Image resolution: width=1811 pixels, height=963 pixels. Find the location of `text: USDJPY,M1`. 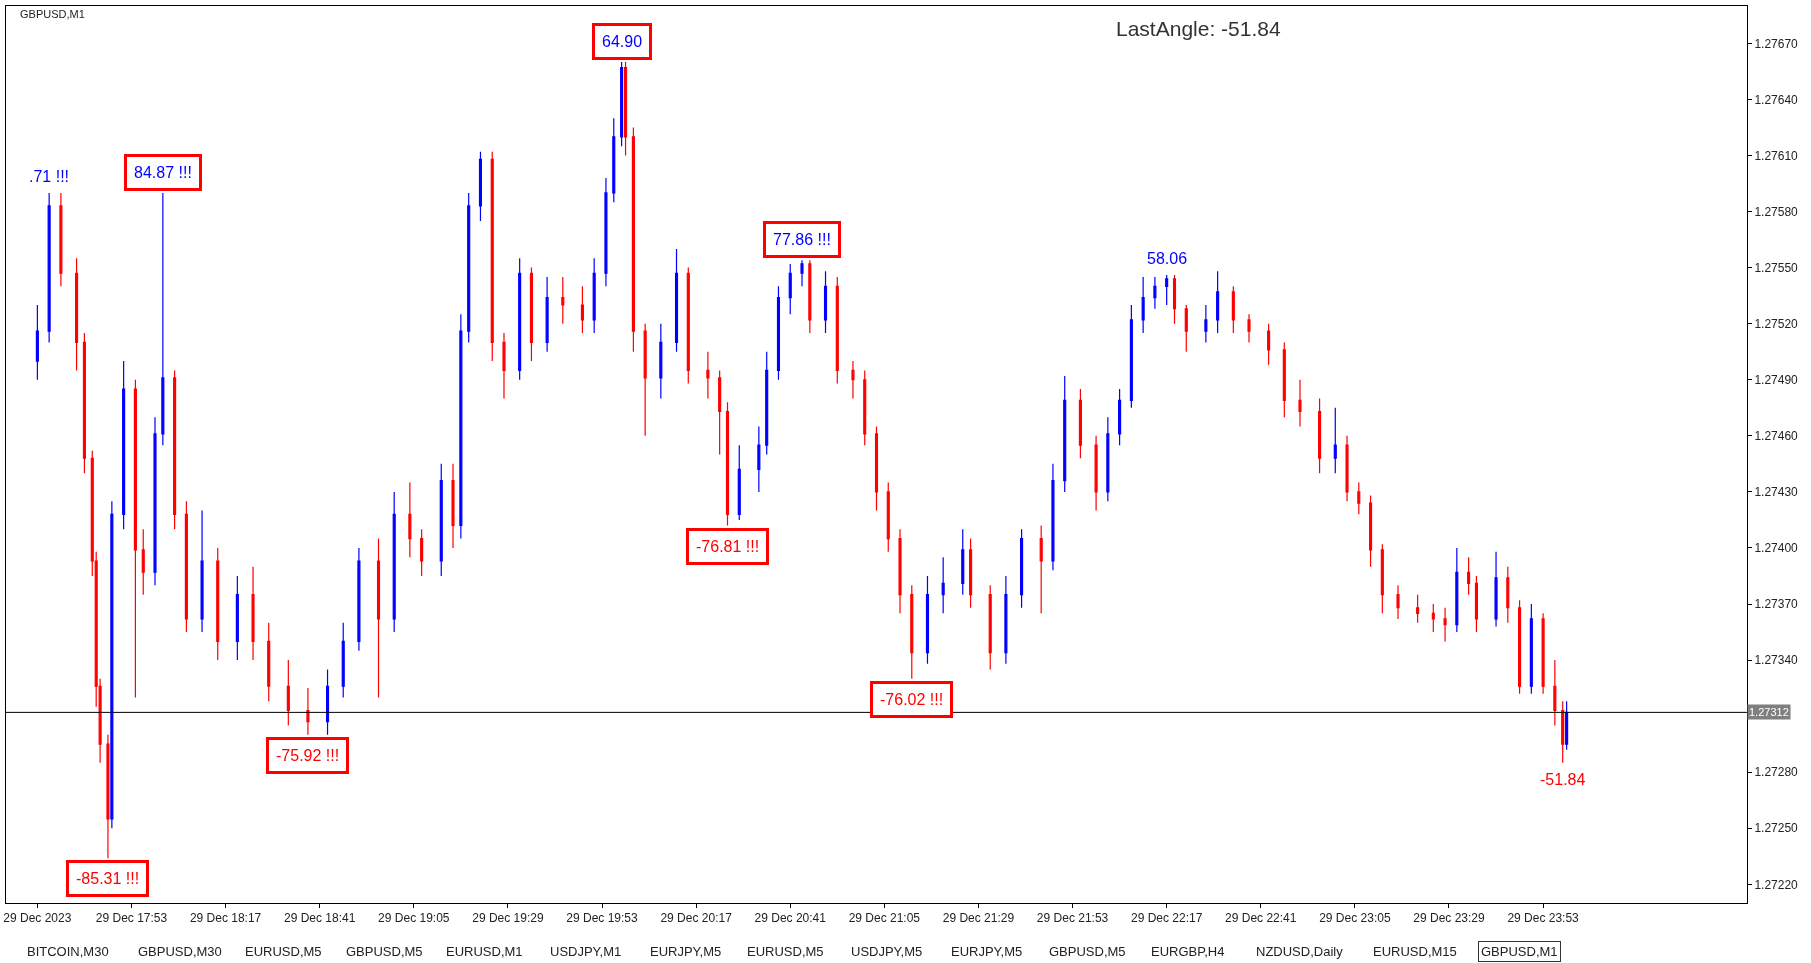

text: USDJPY,M1 is located at coordinates (586, 951).